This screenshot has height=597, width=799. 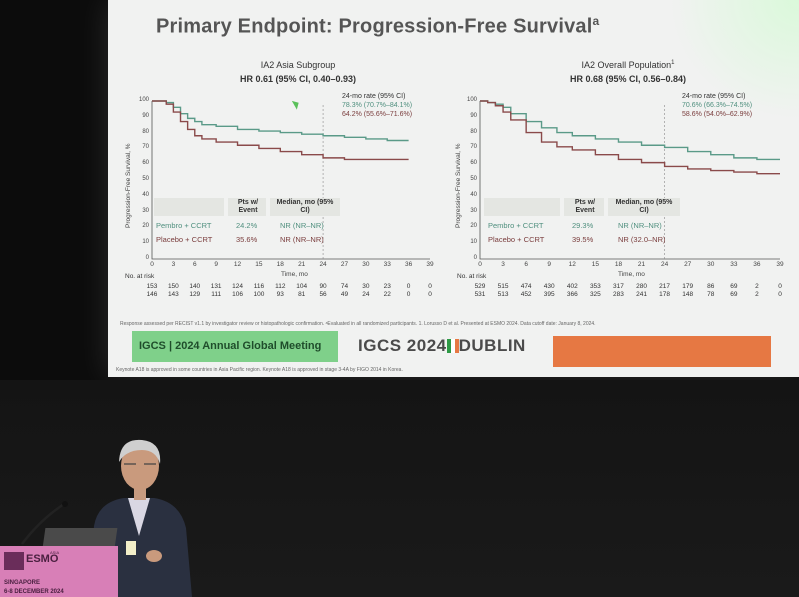 What do you see at coordinates (139, 517) in the screenshot?
I see `speaker-shirt` at bounding box center [139, 517].